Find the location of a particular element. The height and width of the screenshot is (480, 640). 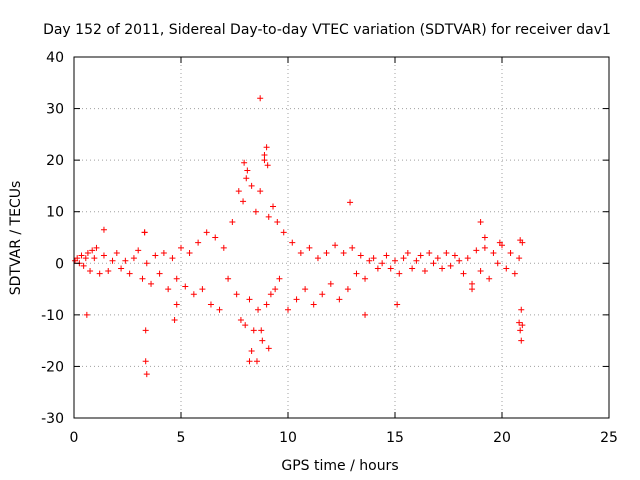

y-tick-label: 20 is located at coordinates (55, 161).